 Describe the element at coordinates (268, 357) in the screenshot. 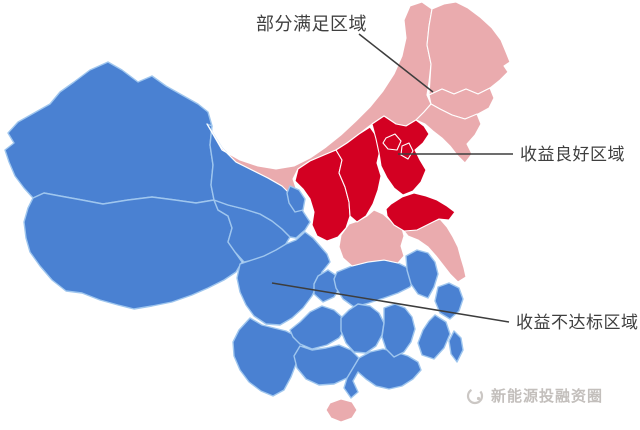

I see `province-yunnan` at that location.